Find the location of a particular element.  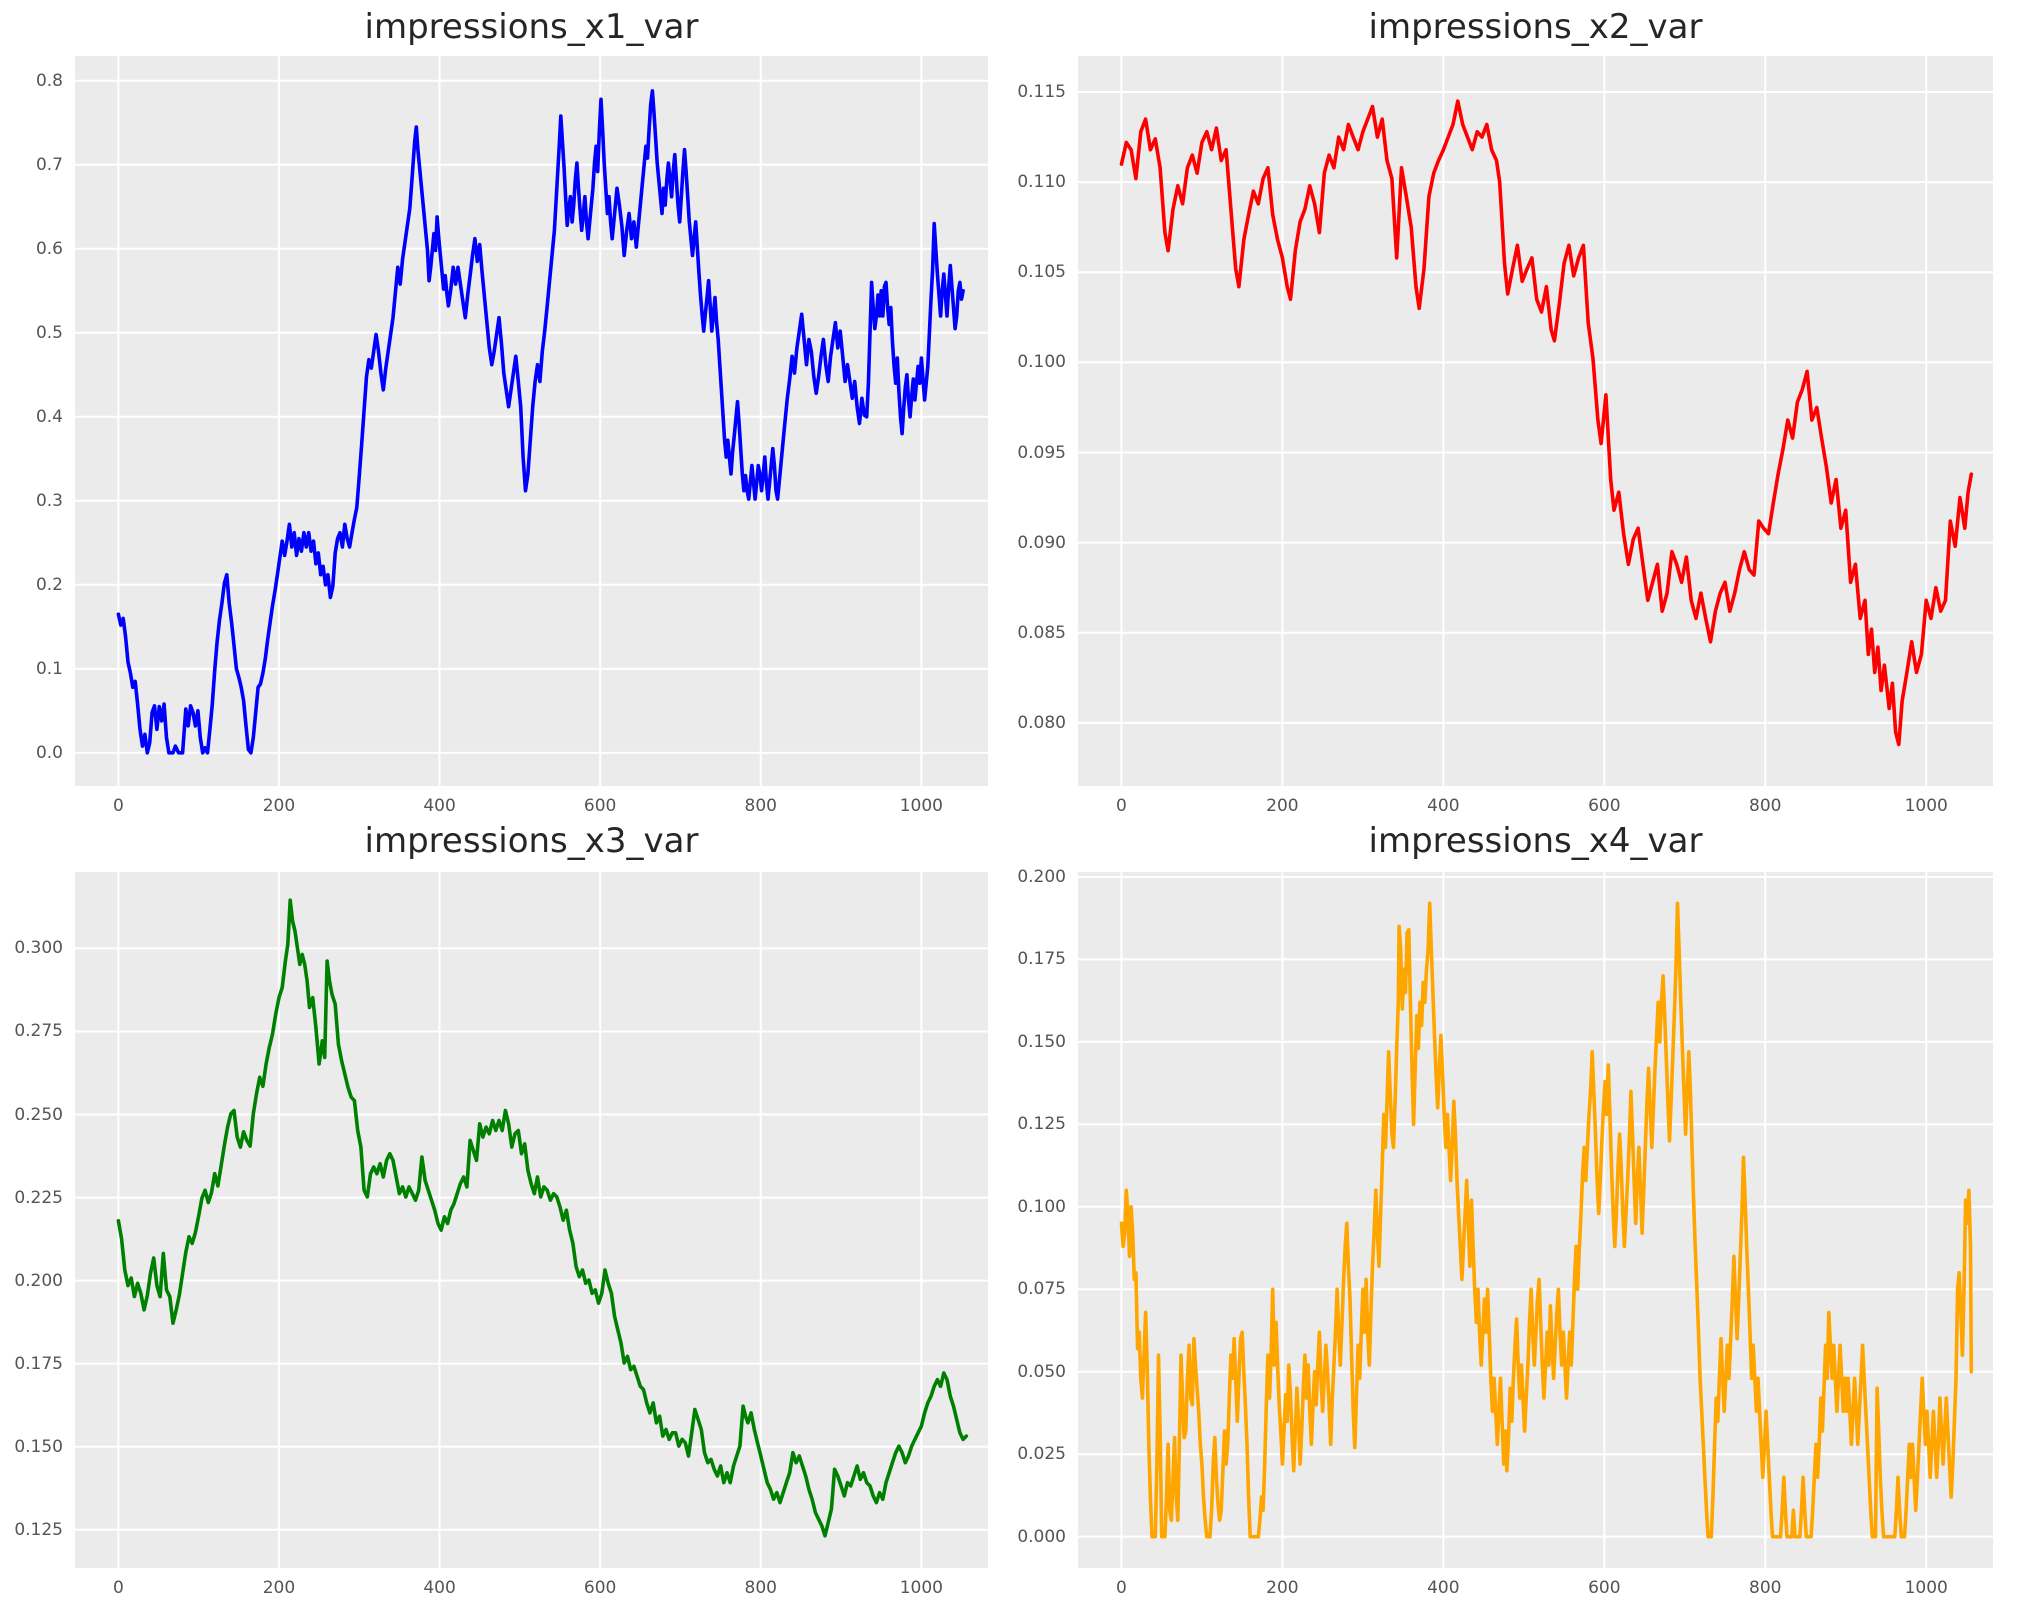

y-tick-label: 0.300 is located at coordinates (38, 948).